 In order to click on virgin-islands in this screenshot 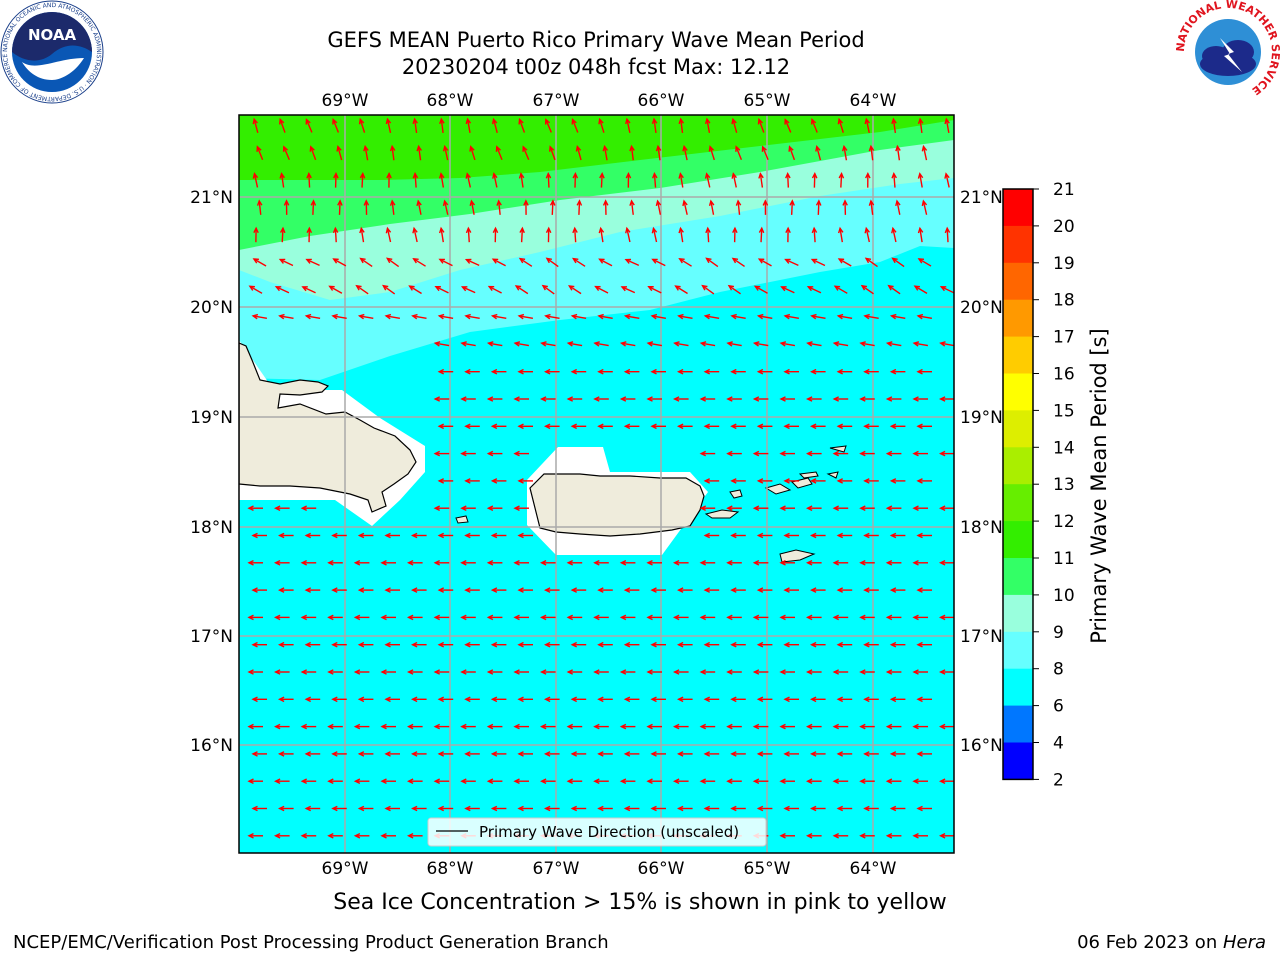, I will do `click(791, 483)`.